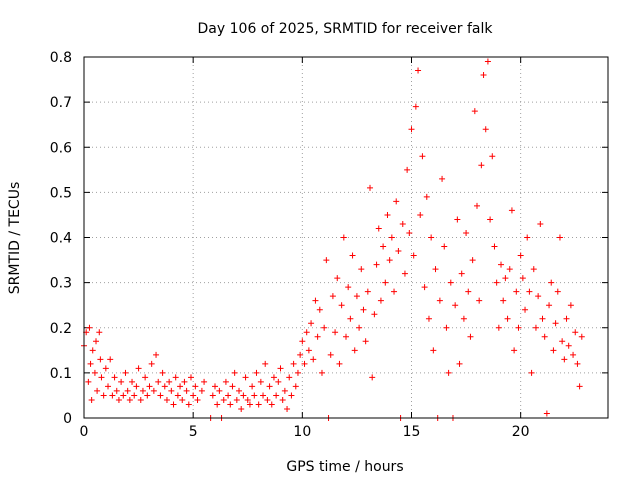  Describe the element at coordinates (412, 432) in the screenshot. I see `x-tick-label: 15` at that location.